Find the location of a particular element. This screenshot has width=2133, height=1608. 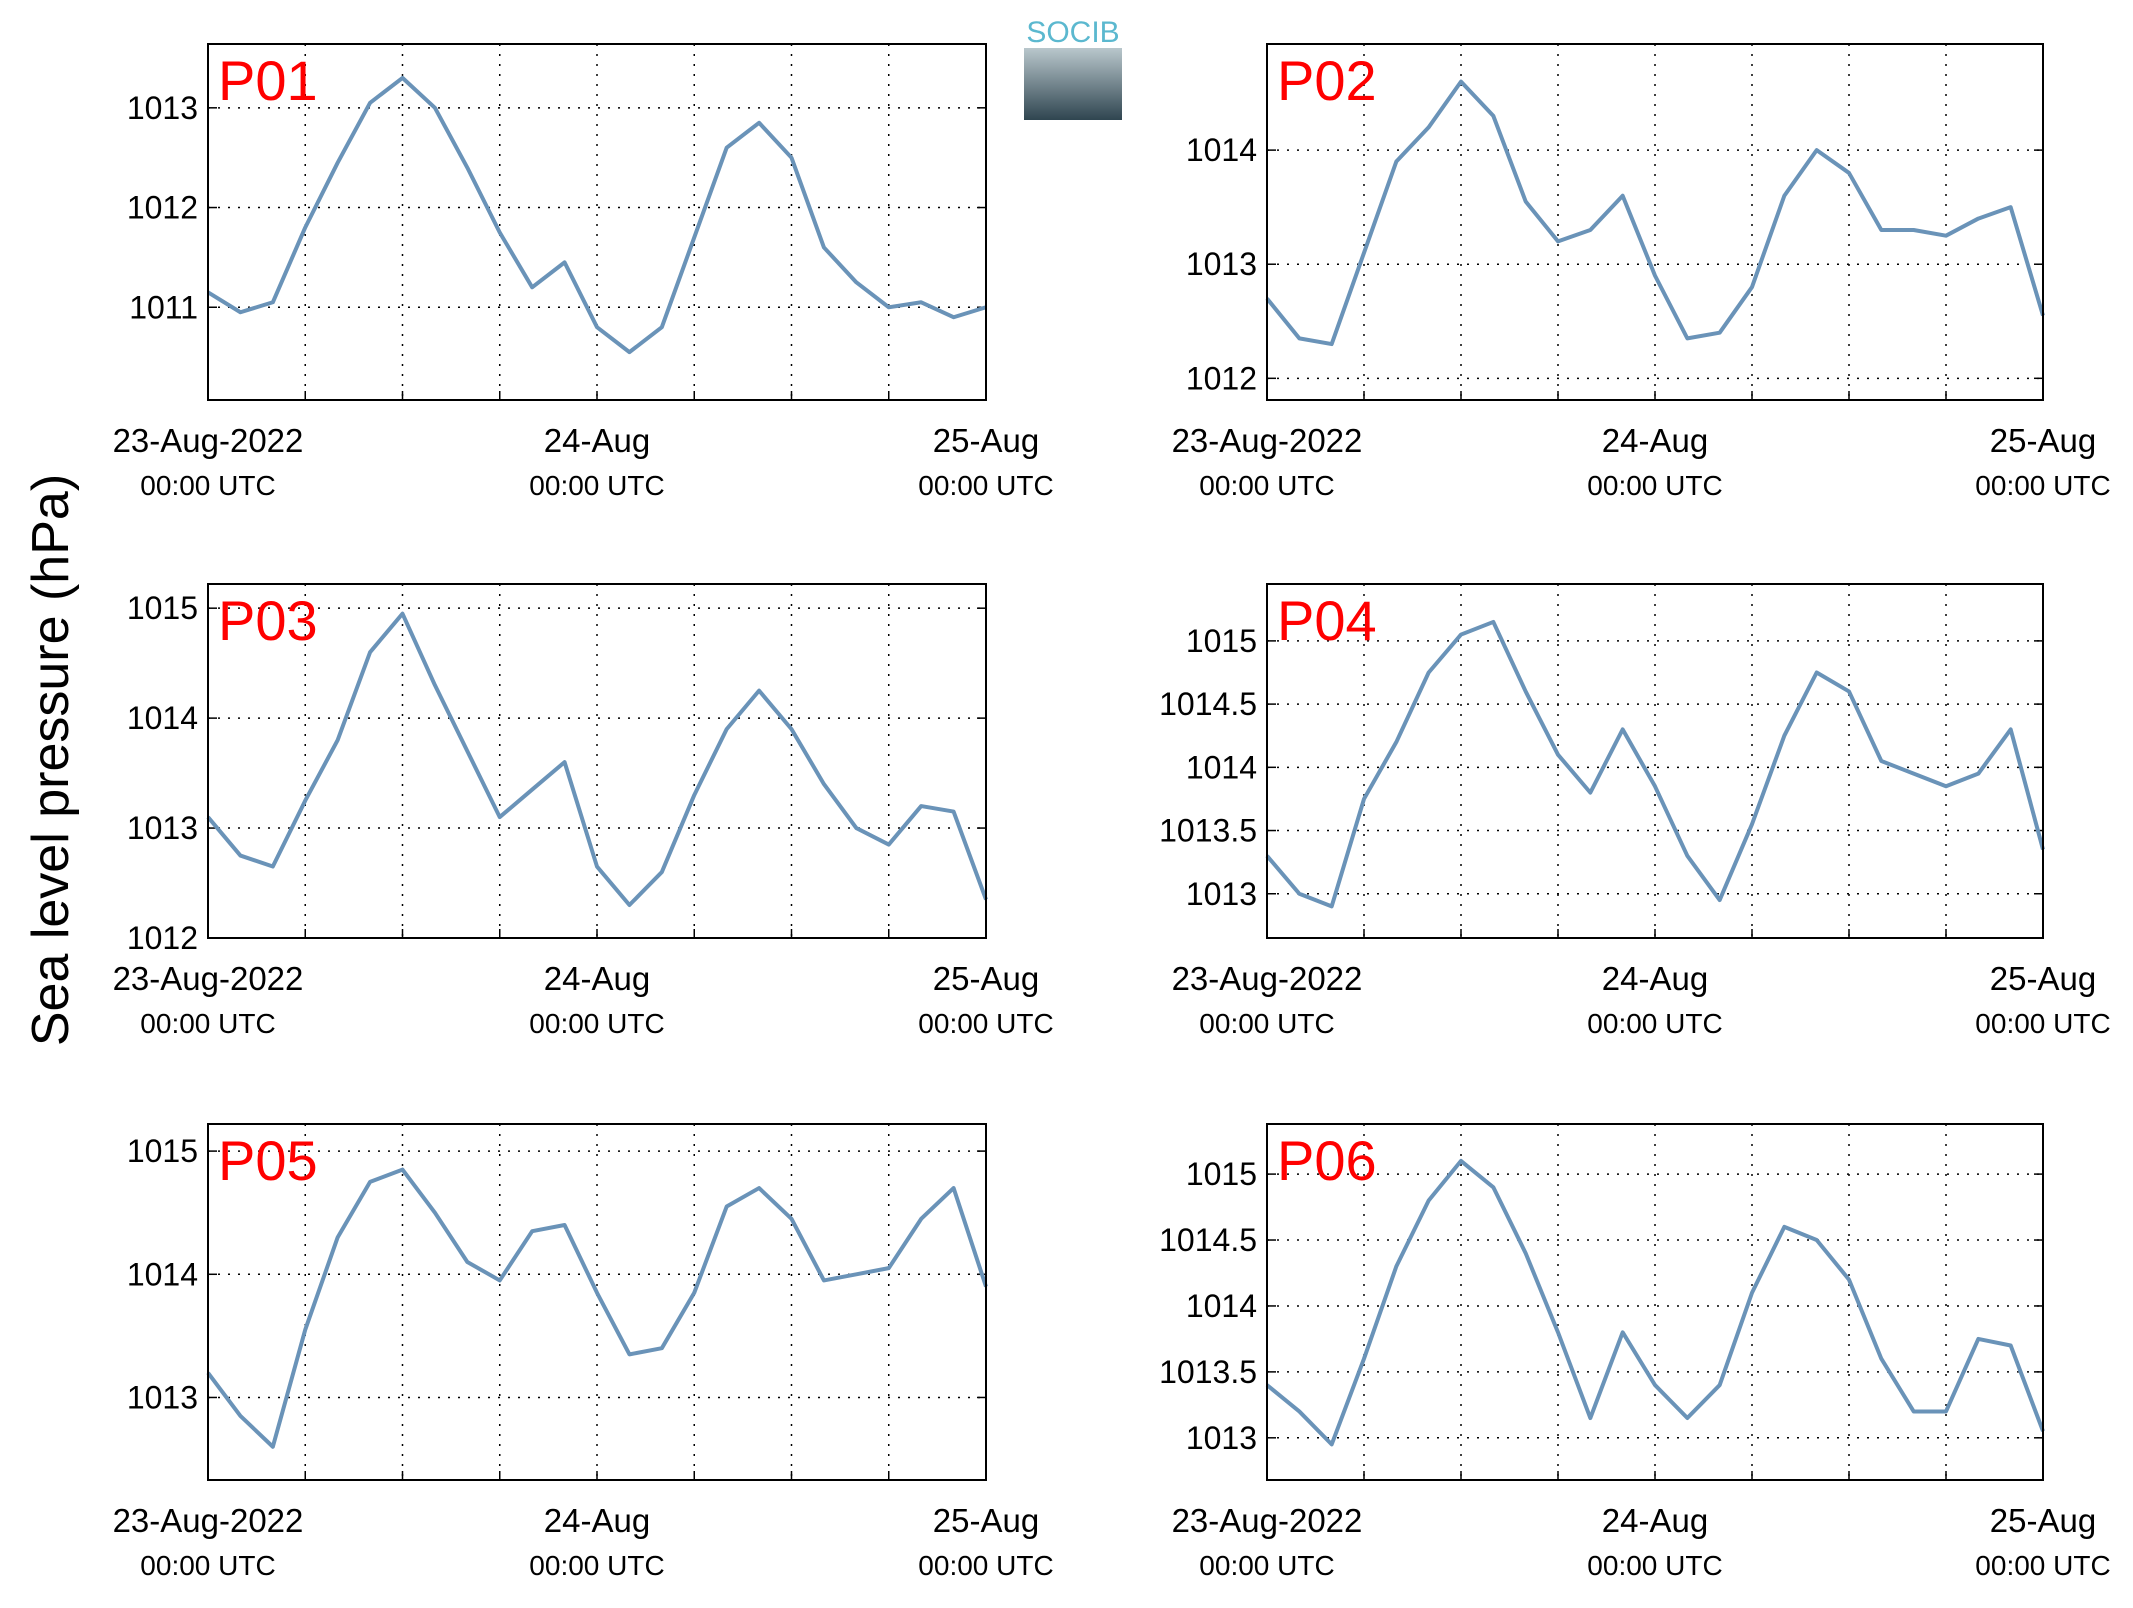

chart-title: P03 is located at coordinates (268, 620).